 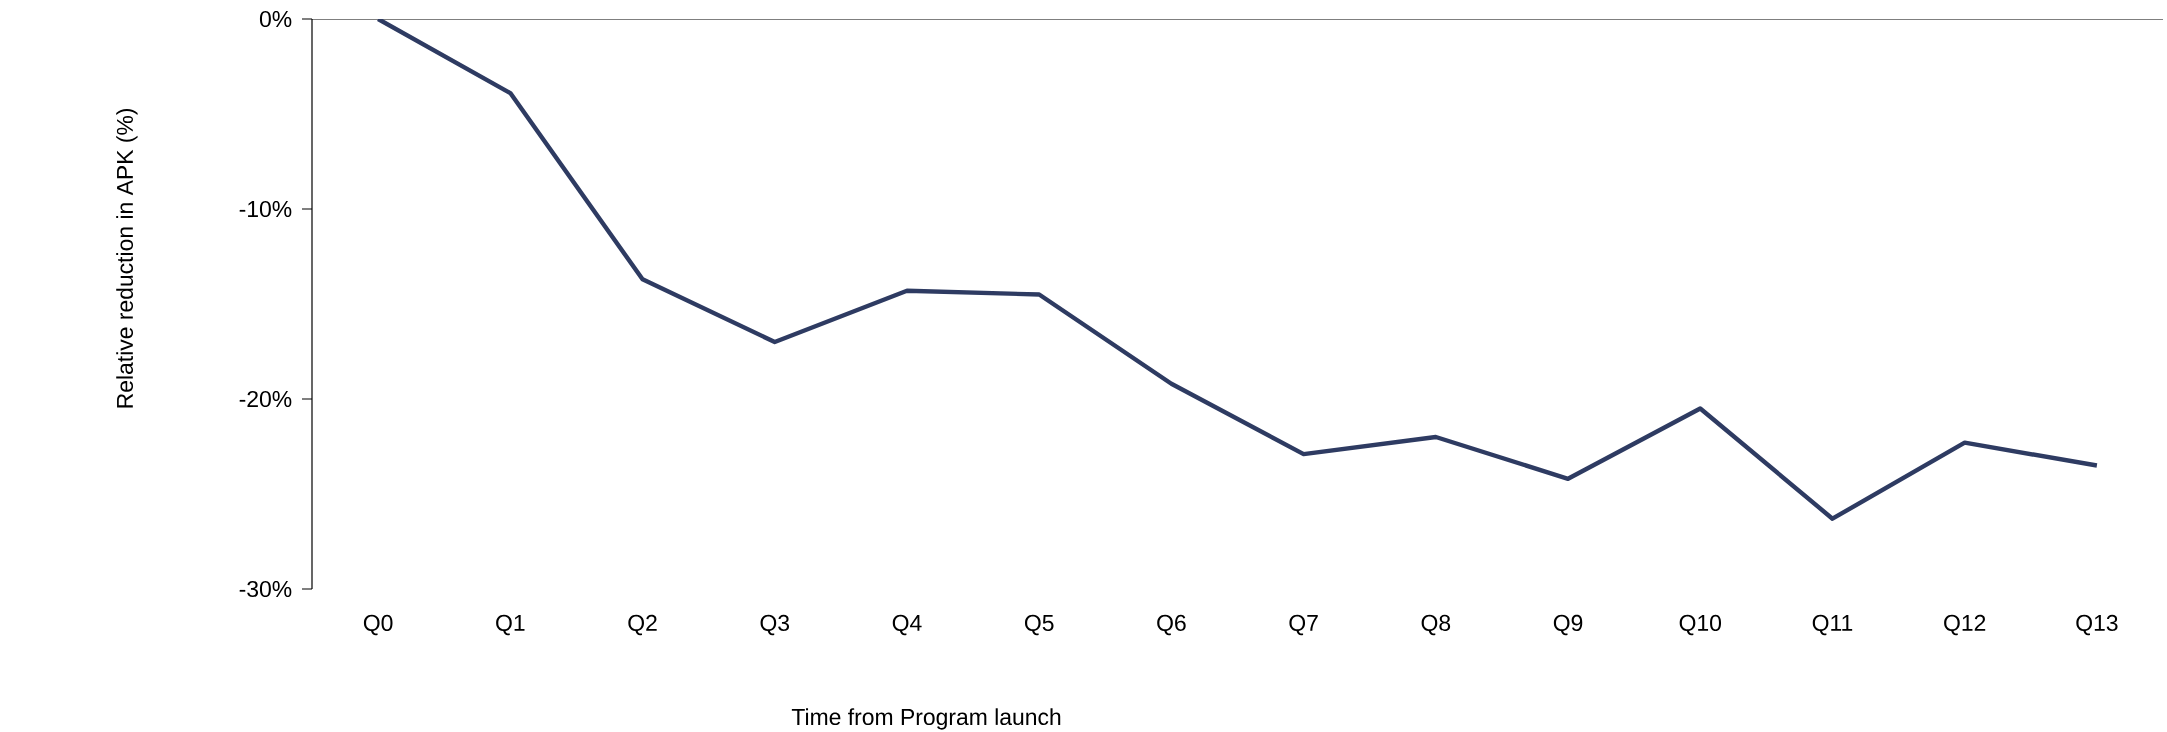 What do you see at coordinates (265, 399) in the screenshot?
I see `y-tick-label: -20%` at bounding box center [265, 399].